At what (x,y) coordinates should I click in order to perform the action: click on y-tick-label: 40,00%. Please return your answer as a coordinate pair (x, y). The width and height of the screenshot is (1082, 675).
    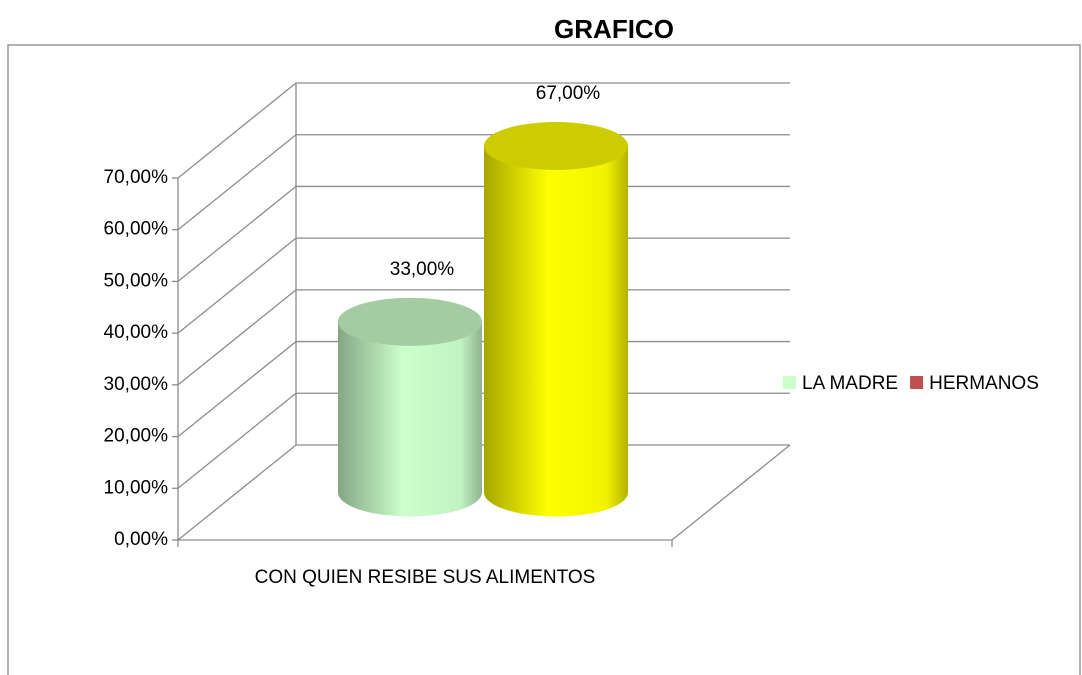
    Looking at the image, I should click on (136, 332).